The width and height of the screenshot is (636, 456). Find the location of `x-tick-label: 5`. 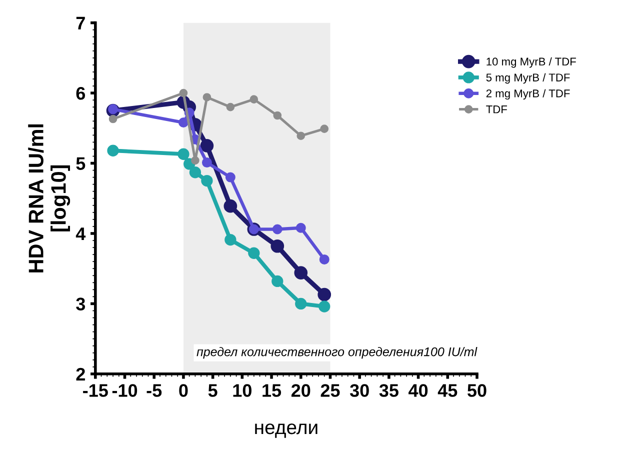

x-tick-label: 5 is located at coordinates (213, 390).